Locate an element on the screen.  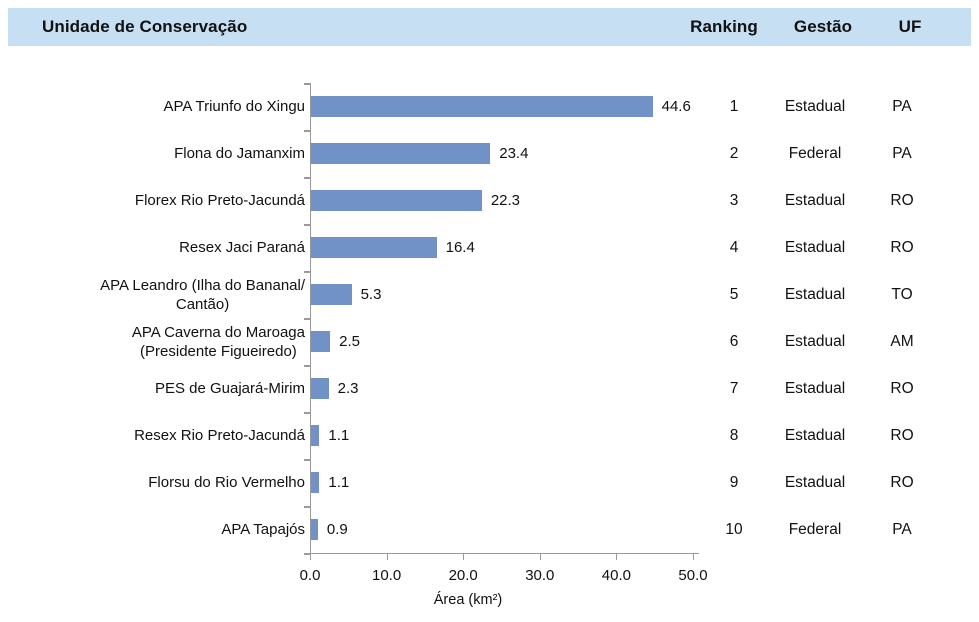
category-label-text: APA Leandro (Ilha do Bananal/ Cantão) is located at coordinates (202, 294).